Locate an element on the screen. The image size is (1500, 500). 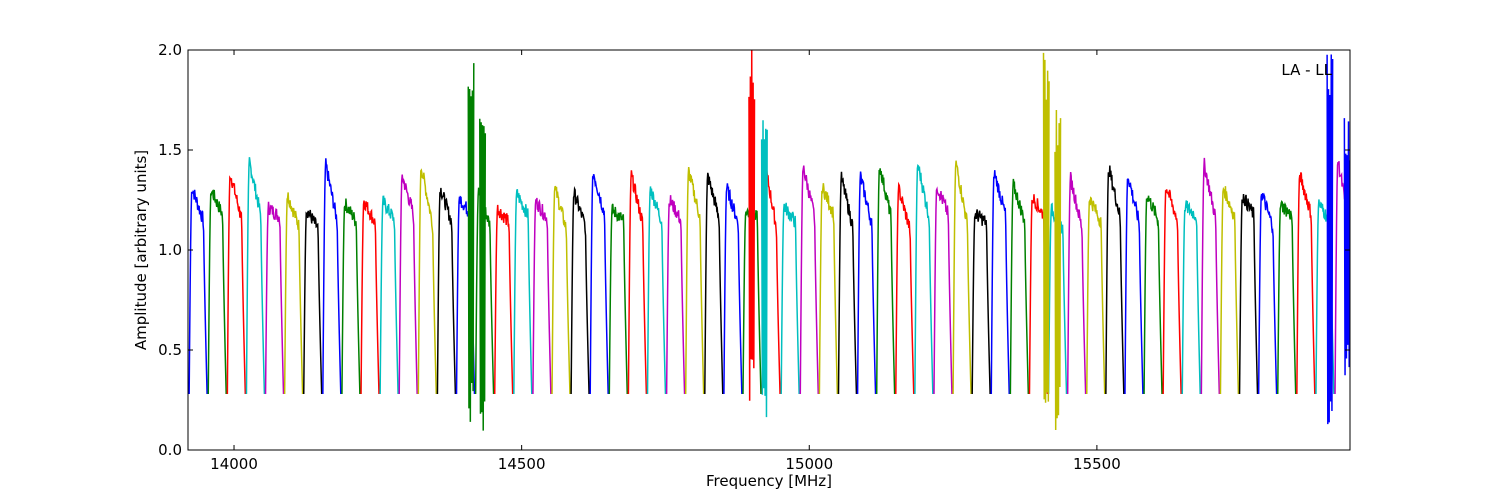
annotation-label: LA - LL is located at coordinates (1306, 70).